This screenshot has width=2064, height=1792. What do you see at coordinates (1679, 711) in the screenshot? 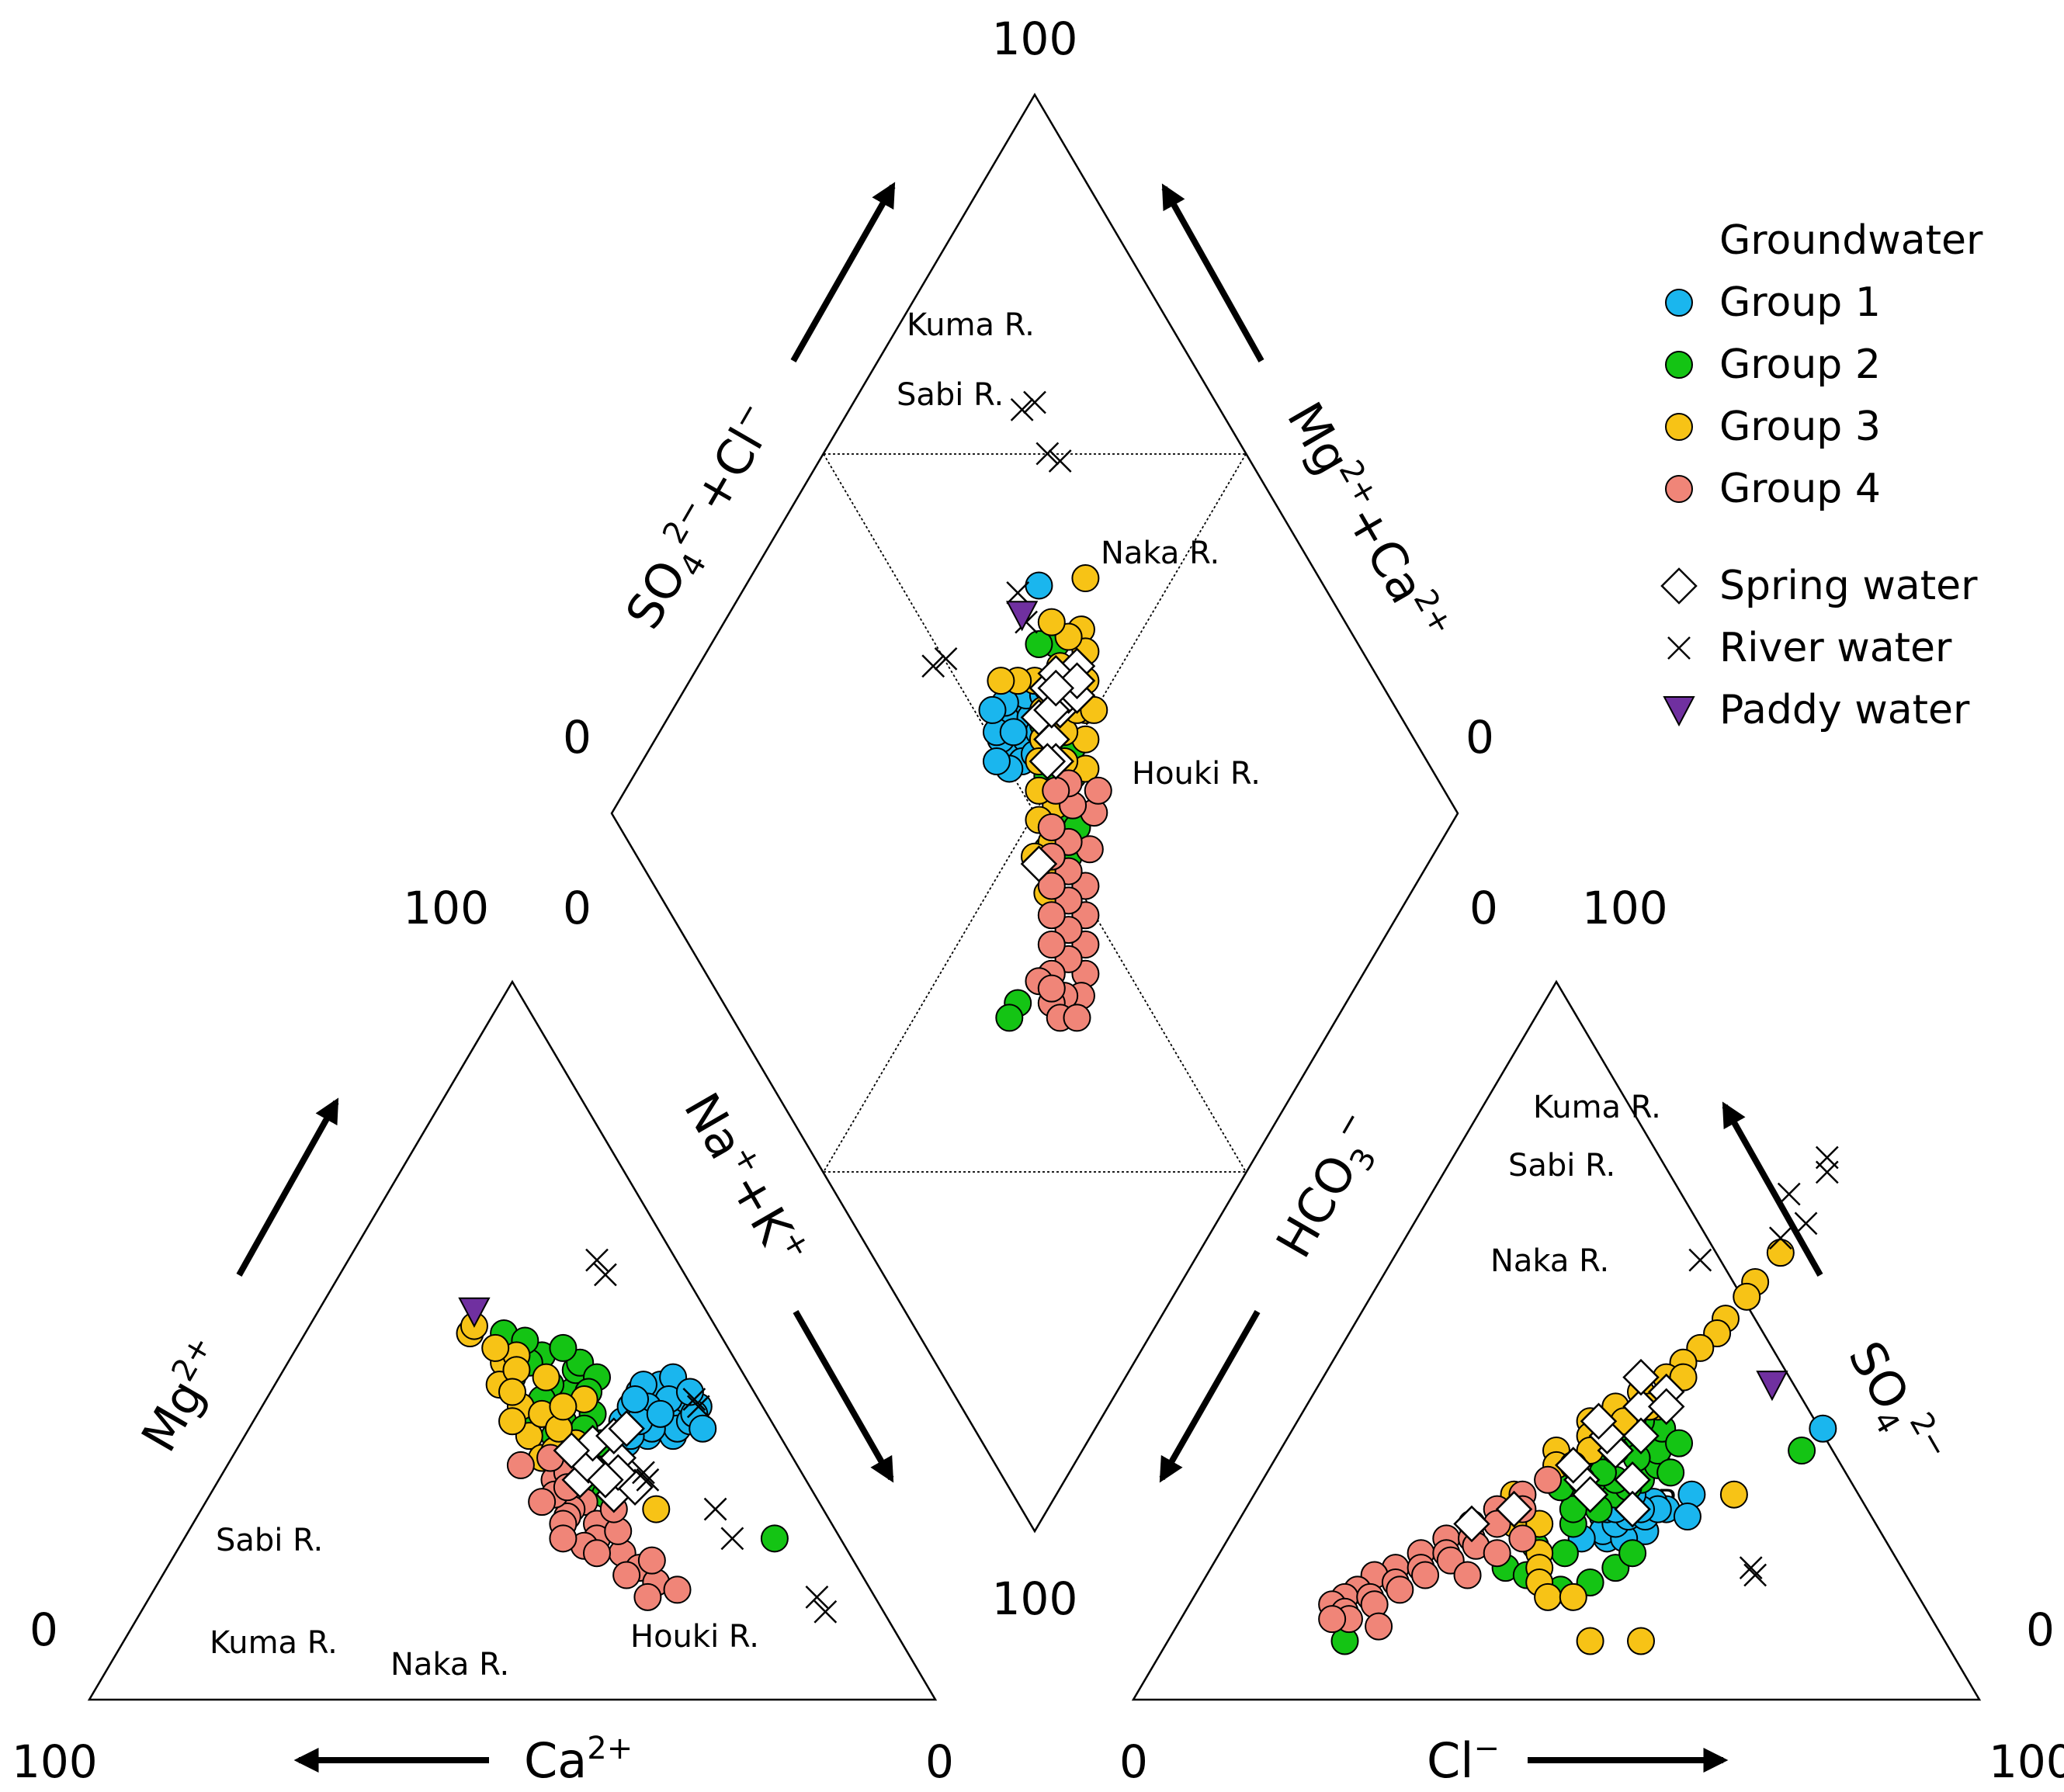
I see `legend-marker-paddy-water` at bounding box center [1679, 711].